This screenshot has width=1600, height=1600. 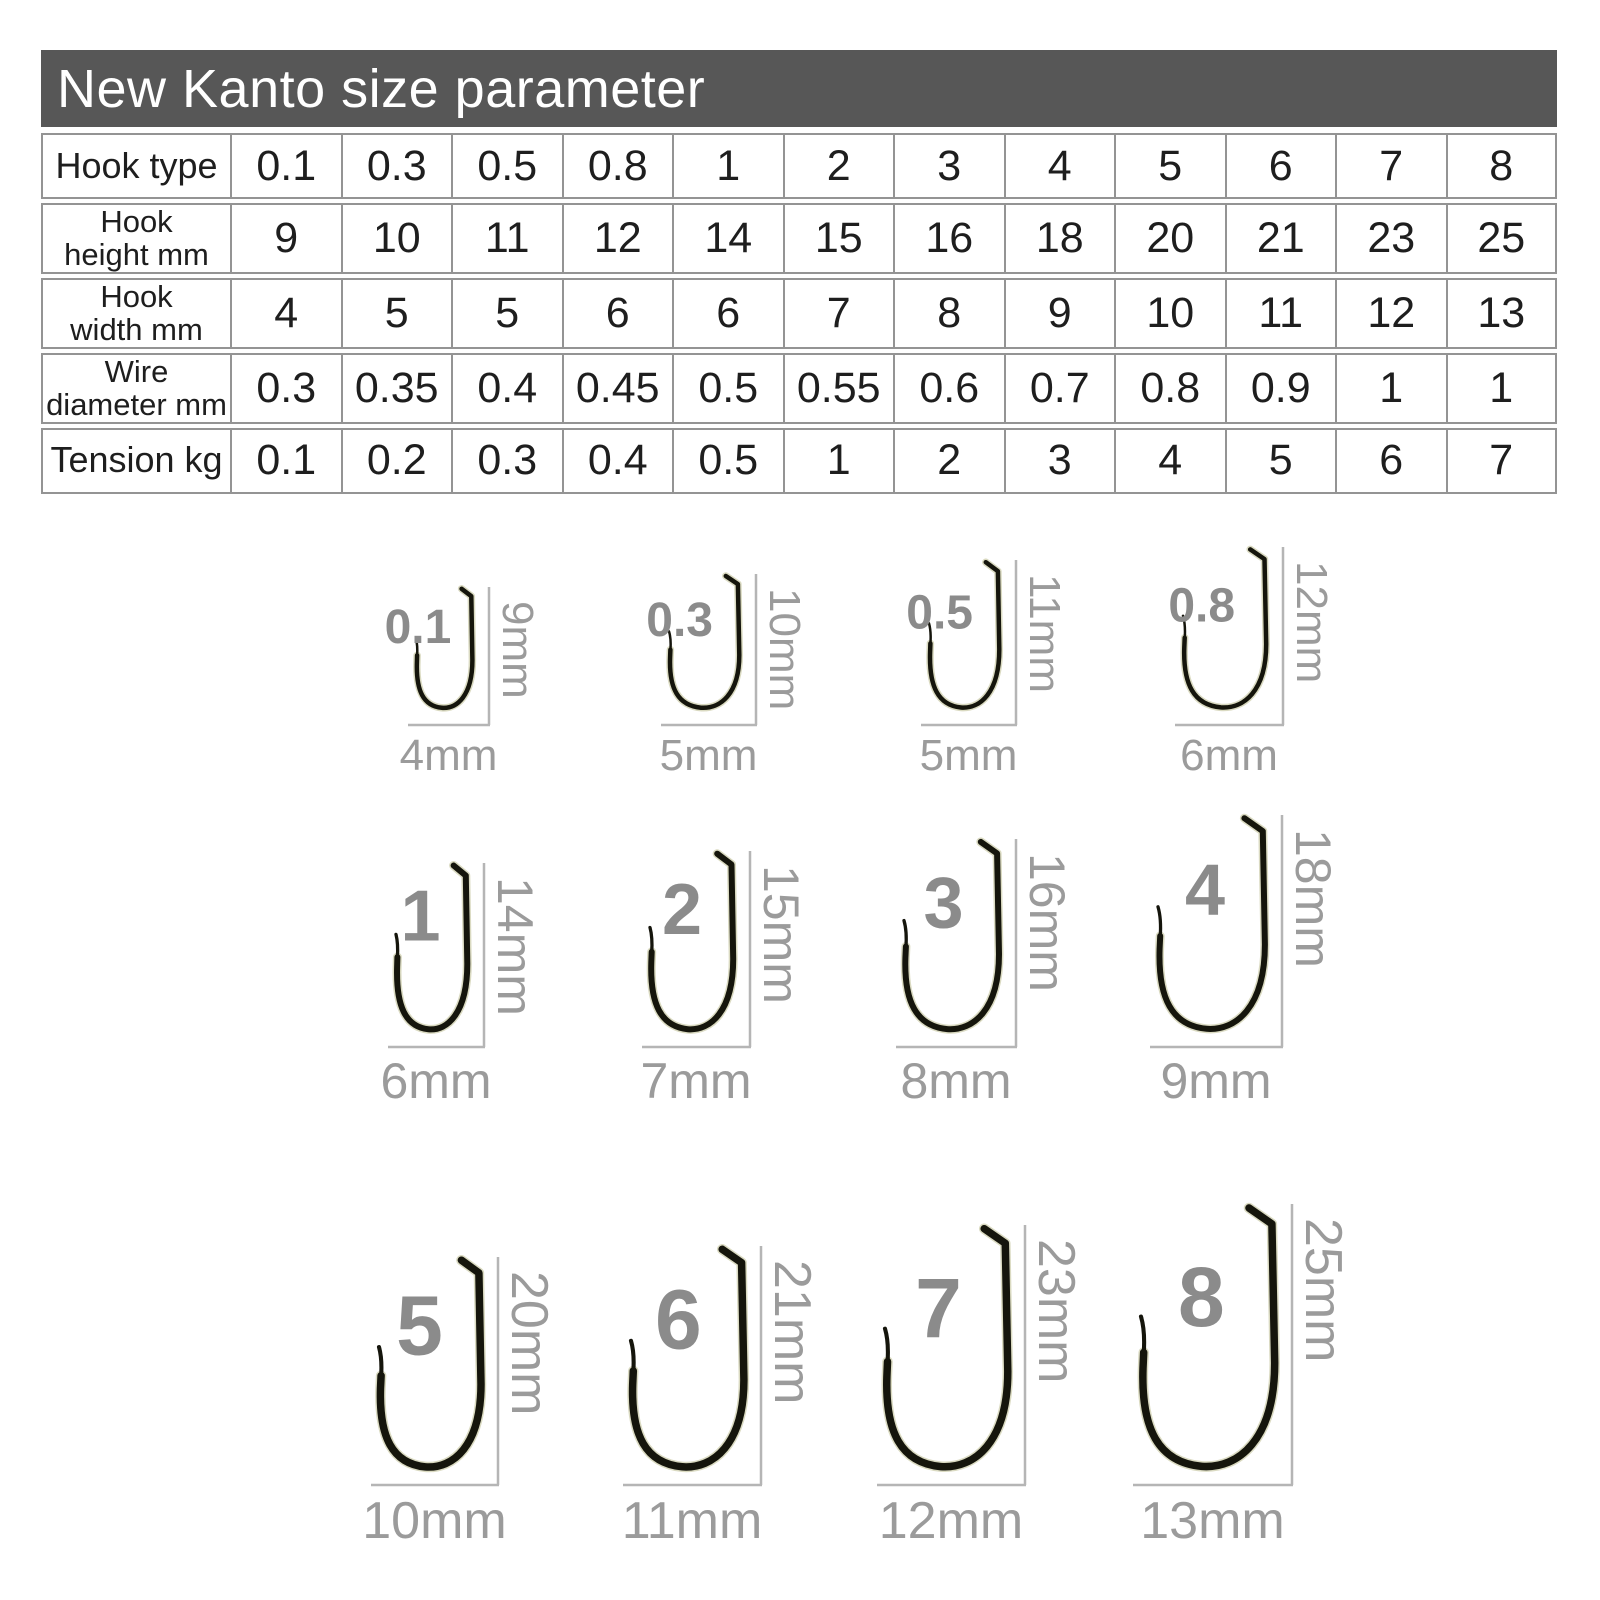 What do you see at coordinates (943, 903) in the screenshot?
I see `hook-type-label: 3` at bounding box center [943, 903].